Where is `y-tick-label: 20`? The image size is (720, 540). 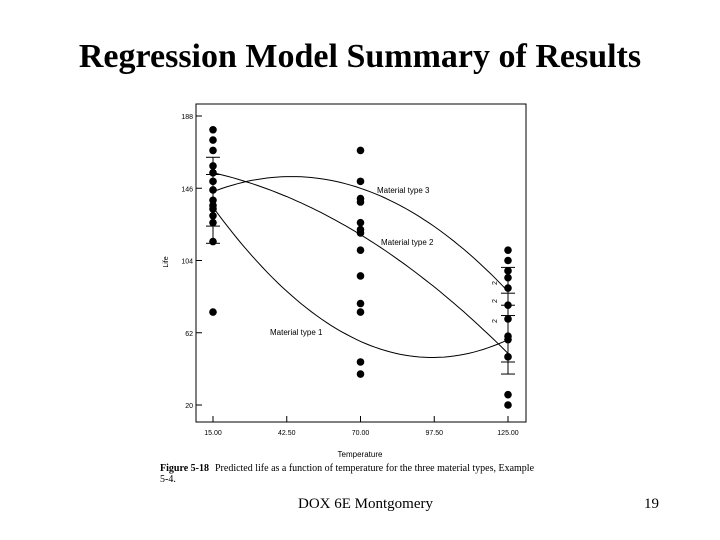 y-tick-label: 20 is located at coordinates (189, 406).